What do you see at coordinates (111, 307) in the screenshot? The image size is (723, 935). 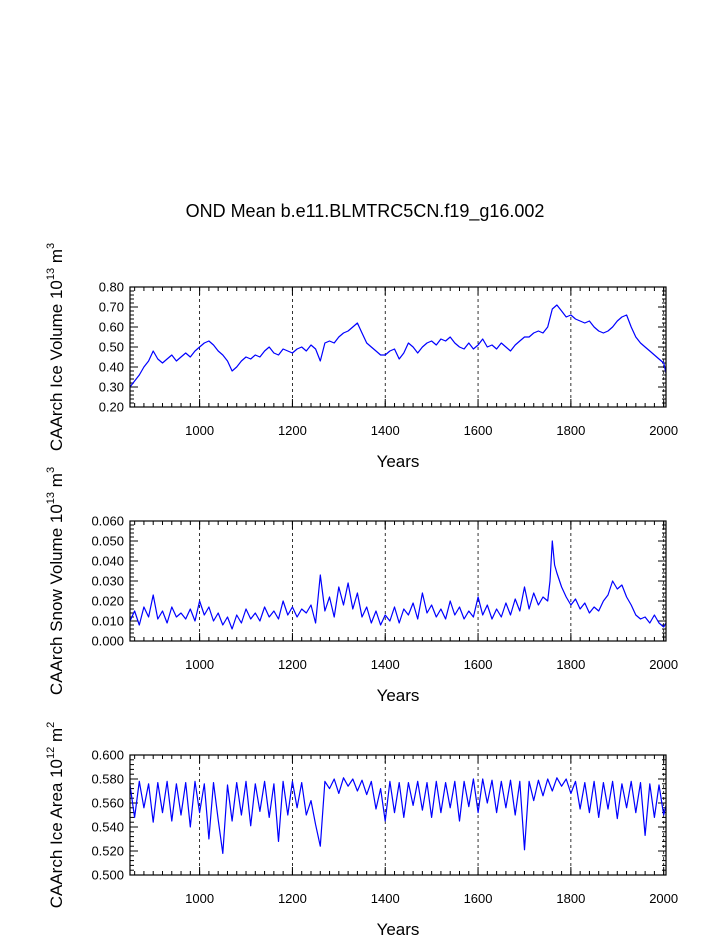 I see `y-tick-label: 0.70` at bounding box center [111, 307].